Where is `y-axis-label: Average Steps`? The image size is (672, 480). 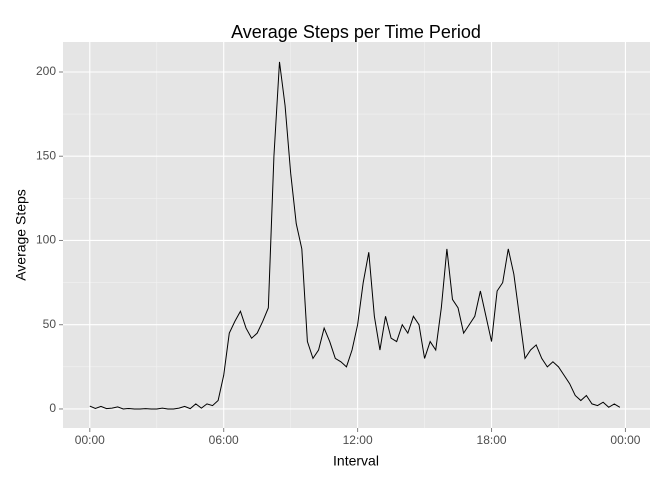
y-axis-label: Average Steps is located at coordinates (21, 235).